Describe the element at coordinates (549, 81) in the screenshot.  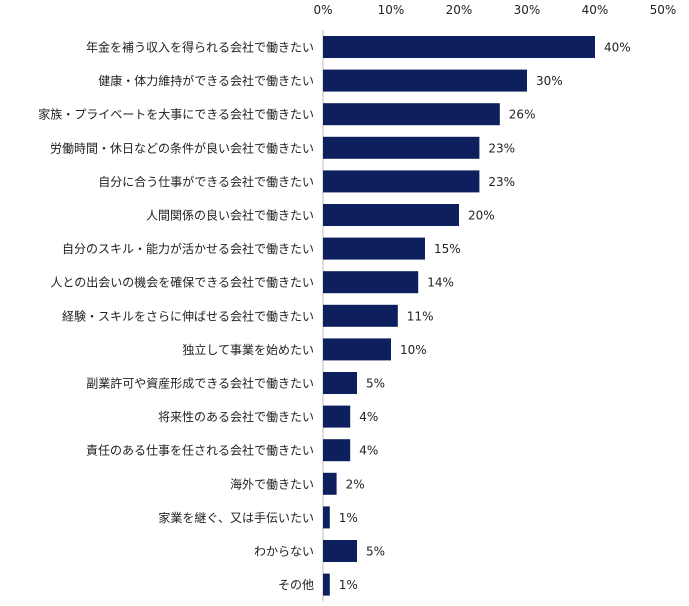
I see `value-label: 30%` at that location.